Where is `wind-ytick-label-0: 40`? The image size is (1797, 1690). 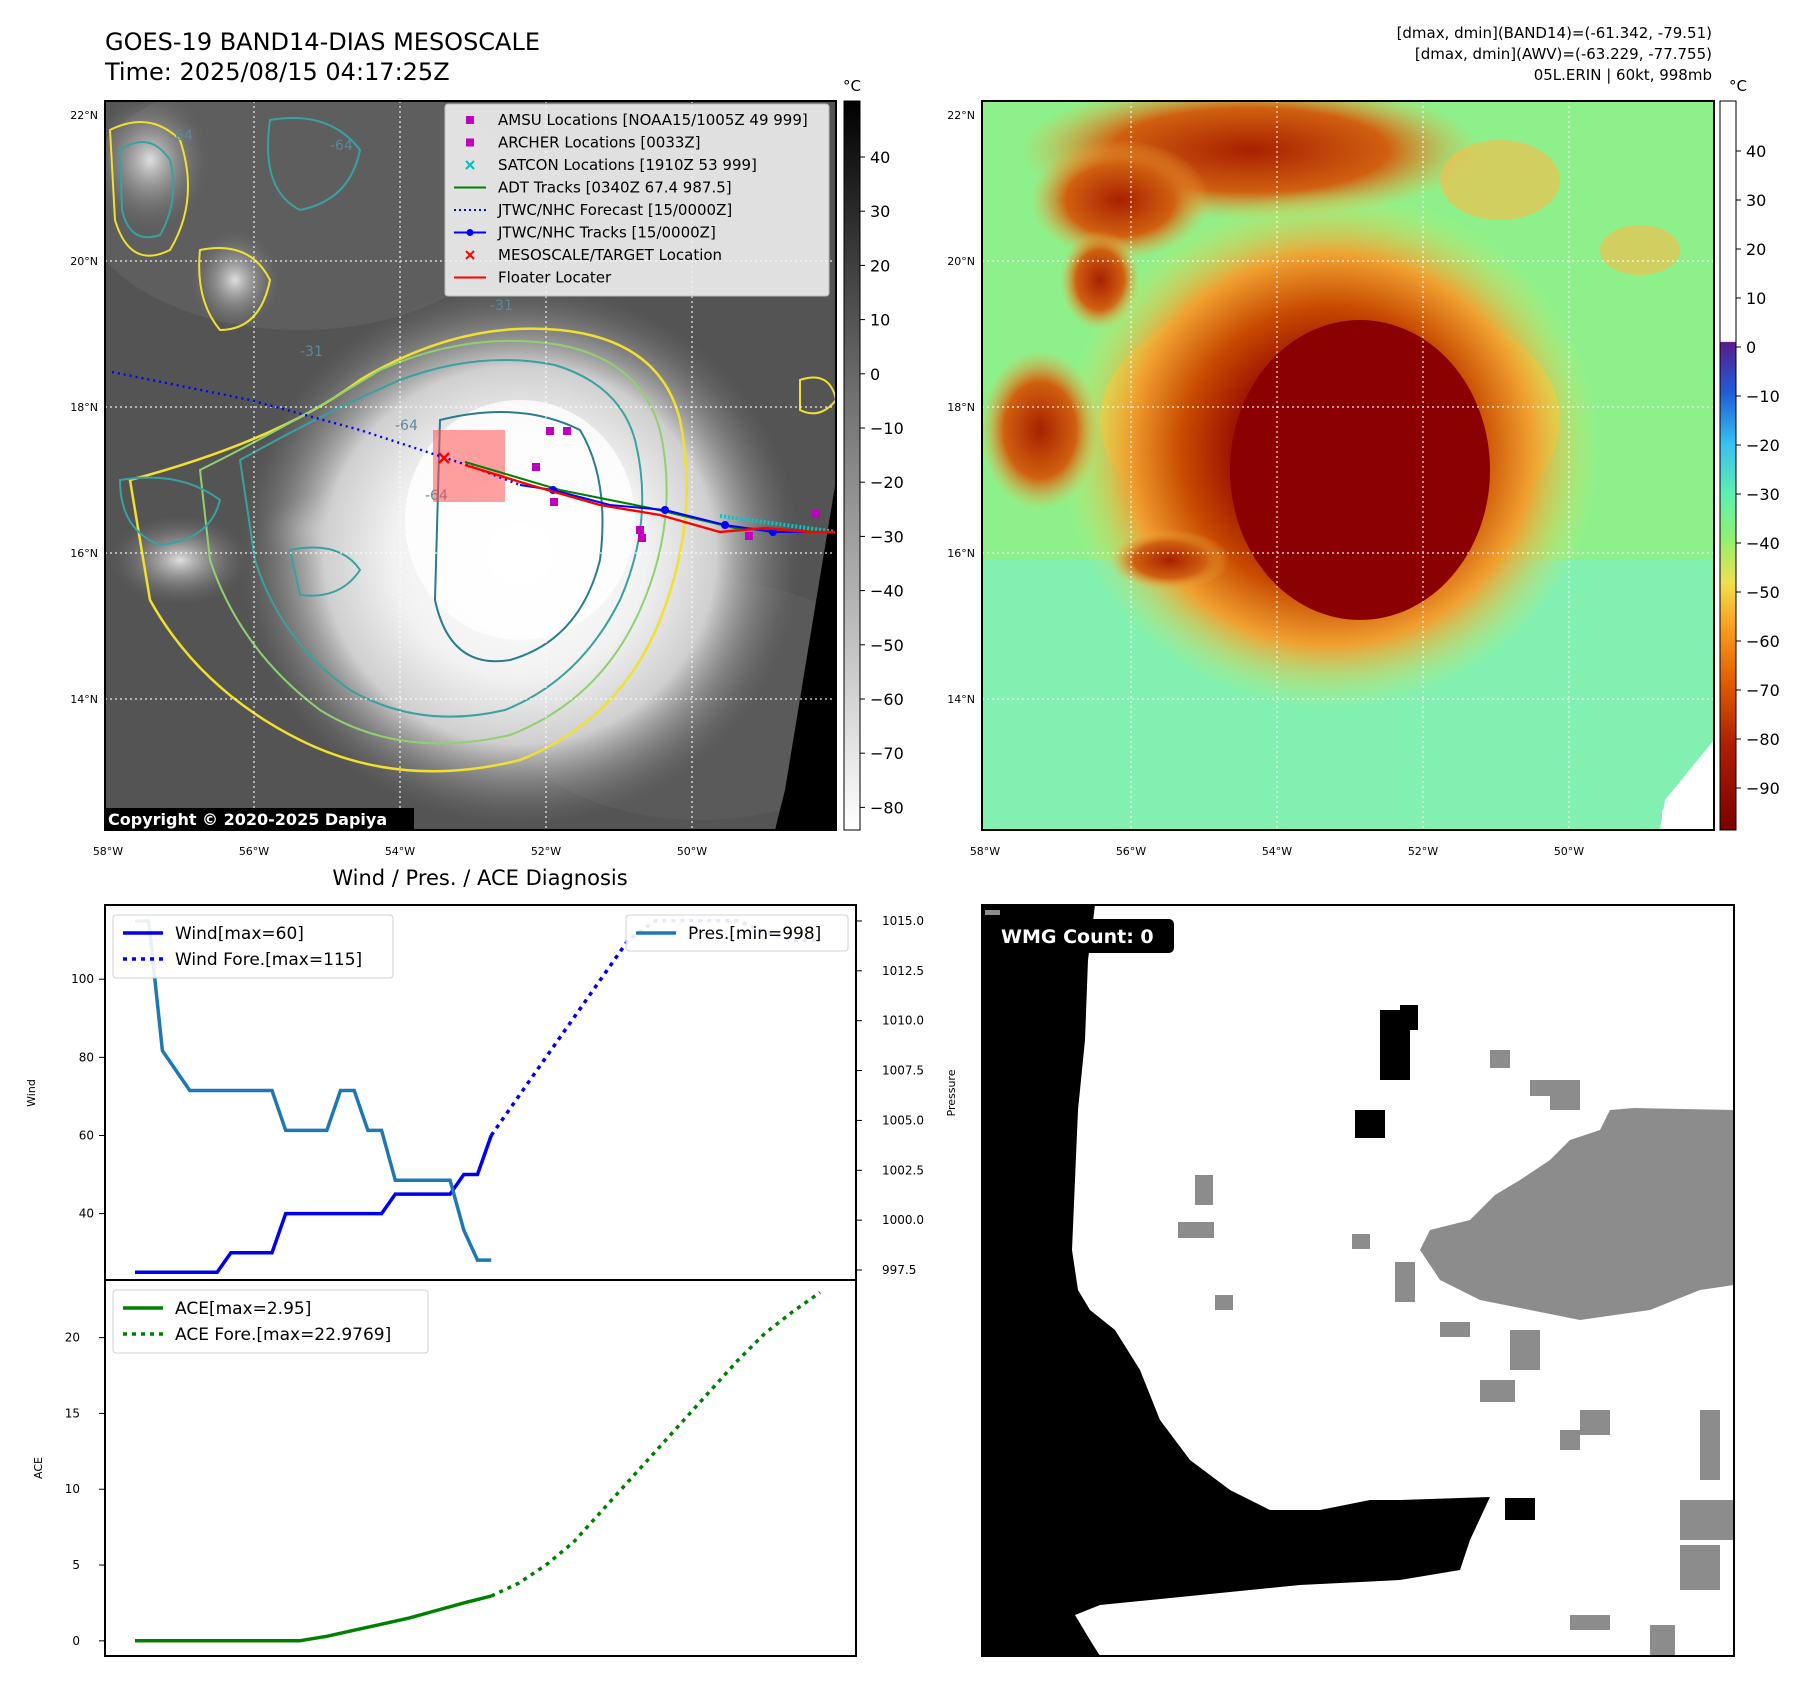 wind-ytick-label-0: 40 is located at coordinates (86, 1214).